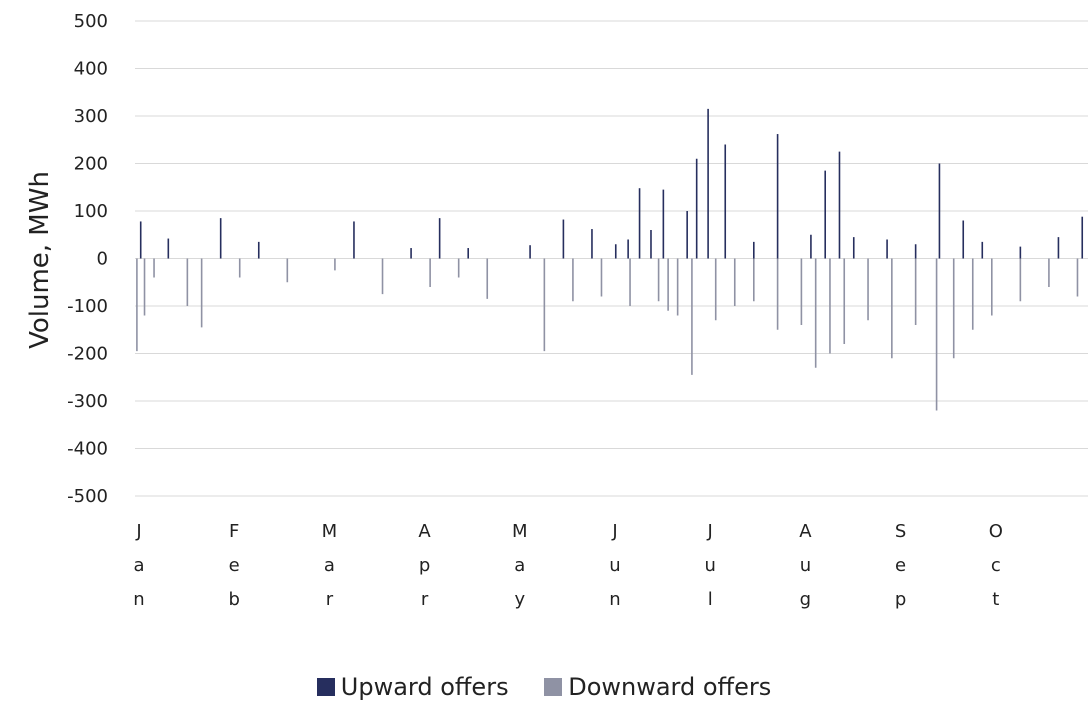 This screenshot has height=703, width=1088. Describe the element at coordinates (553, 687) in the screenshot. I see `downward-swatch-icon` at that location.